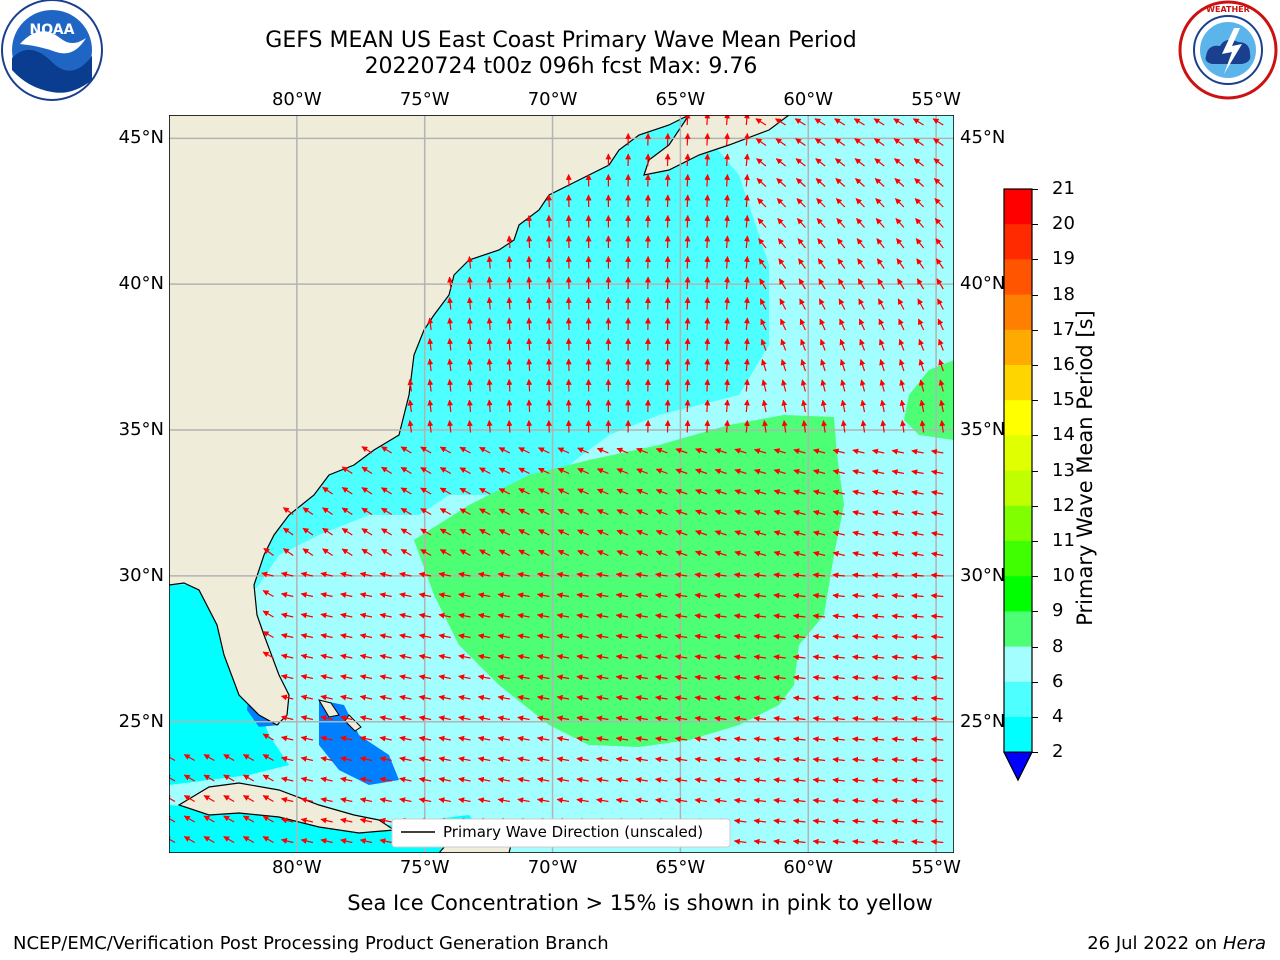  What do you see at coordinates (1058, 752) in the screenshot?
I see `colorbar-tick: 2` at bounding box center [1058, 752].